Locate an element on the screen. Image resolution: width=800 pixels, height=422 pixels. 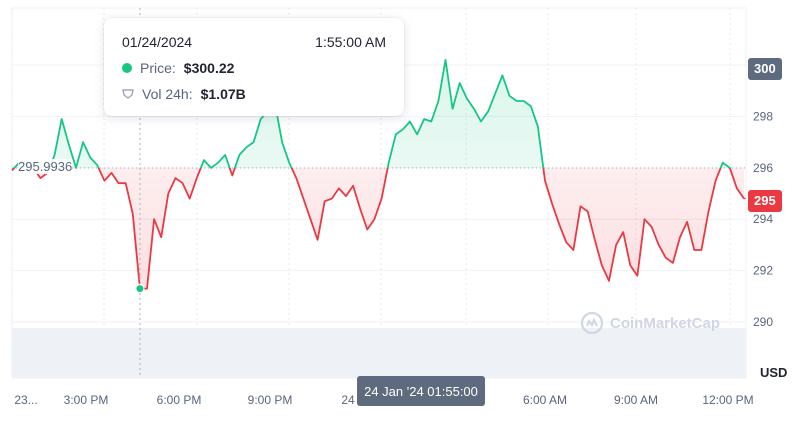
x-tick-label: 9:00 AM is located at coordinates (636, 400).